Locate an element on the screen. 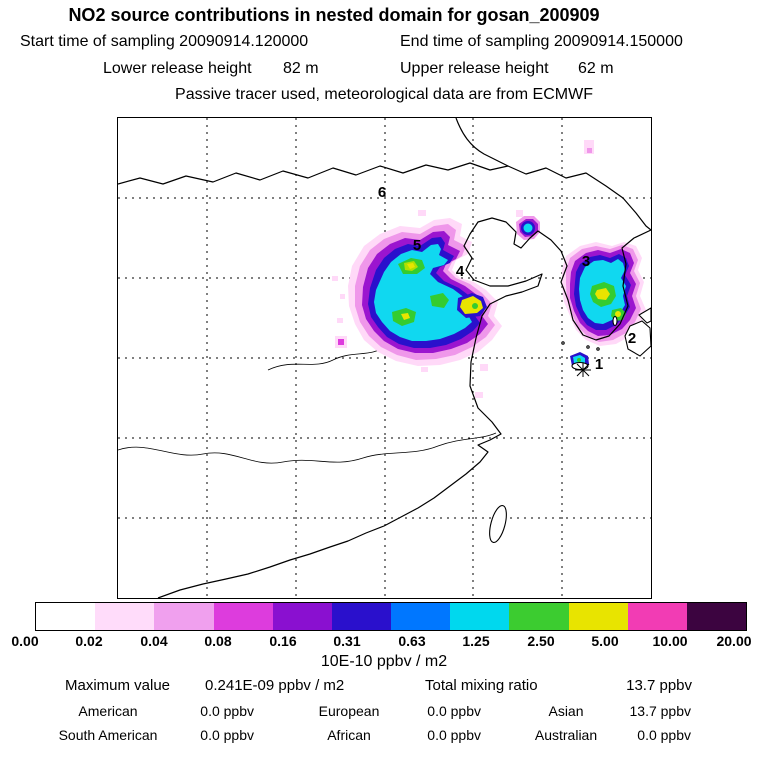 Image resolution: width=768 pixels, height=768 pixels. colorbar-tick: 5.00 is located at coordinates (605, 641).